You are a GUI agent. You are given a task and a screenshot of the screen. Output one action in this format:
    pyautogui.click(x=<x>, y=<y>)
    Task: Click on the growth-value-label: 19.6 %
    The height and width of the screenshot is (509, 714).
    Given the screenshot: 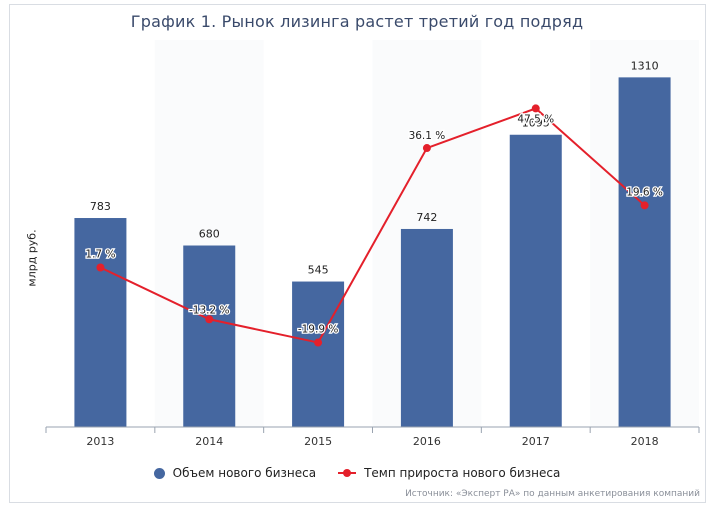 What is the action you would take?
    pyautogui.click(x=644, y=192)
    